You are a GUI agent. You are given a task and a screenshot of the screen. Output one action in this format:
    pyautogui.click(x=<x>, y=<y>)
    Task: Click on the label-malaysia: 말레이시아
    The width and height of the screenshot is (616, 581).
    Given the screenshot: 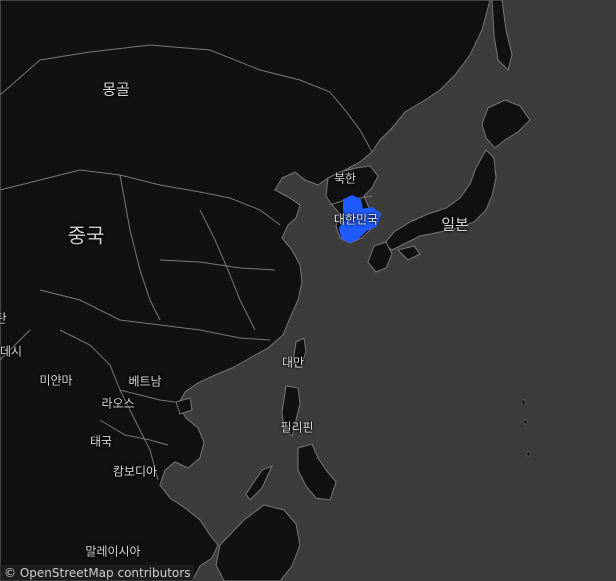 What is the action you would take?
    pyautogui.click(x=113, y=551)
    